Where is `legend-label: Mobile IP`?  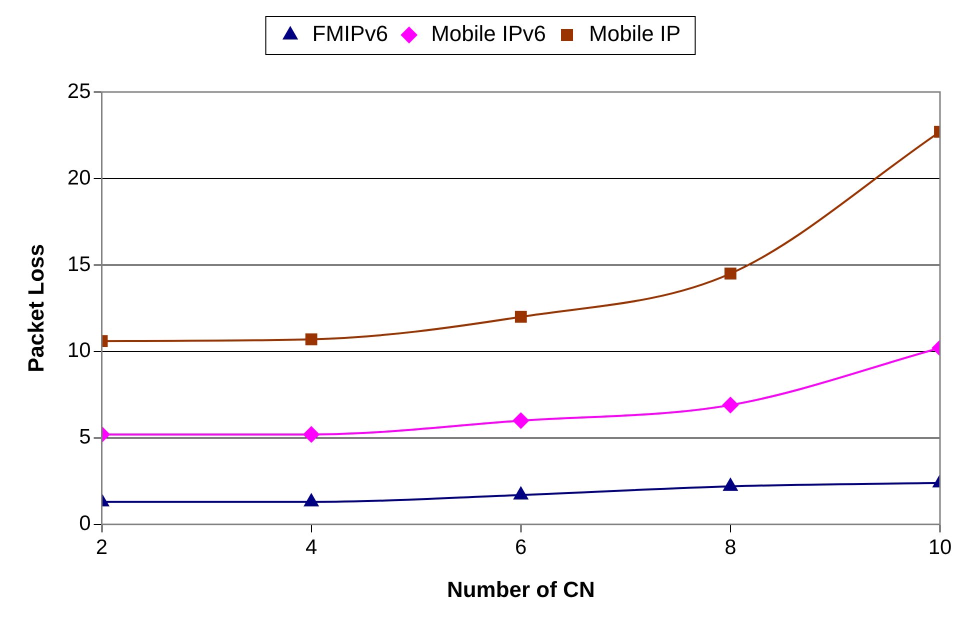 legend-label: Mobile IP is located at coordinates (635, 33).